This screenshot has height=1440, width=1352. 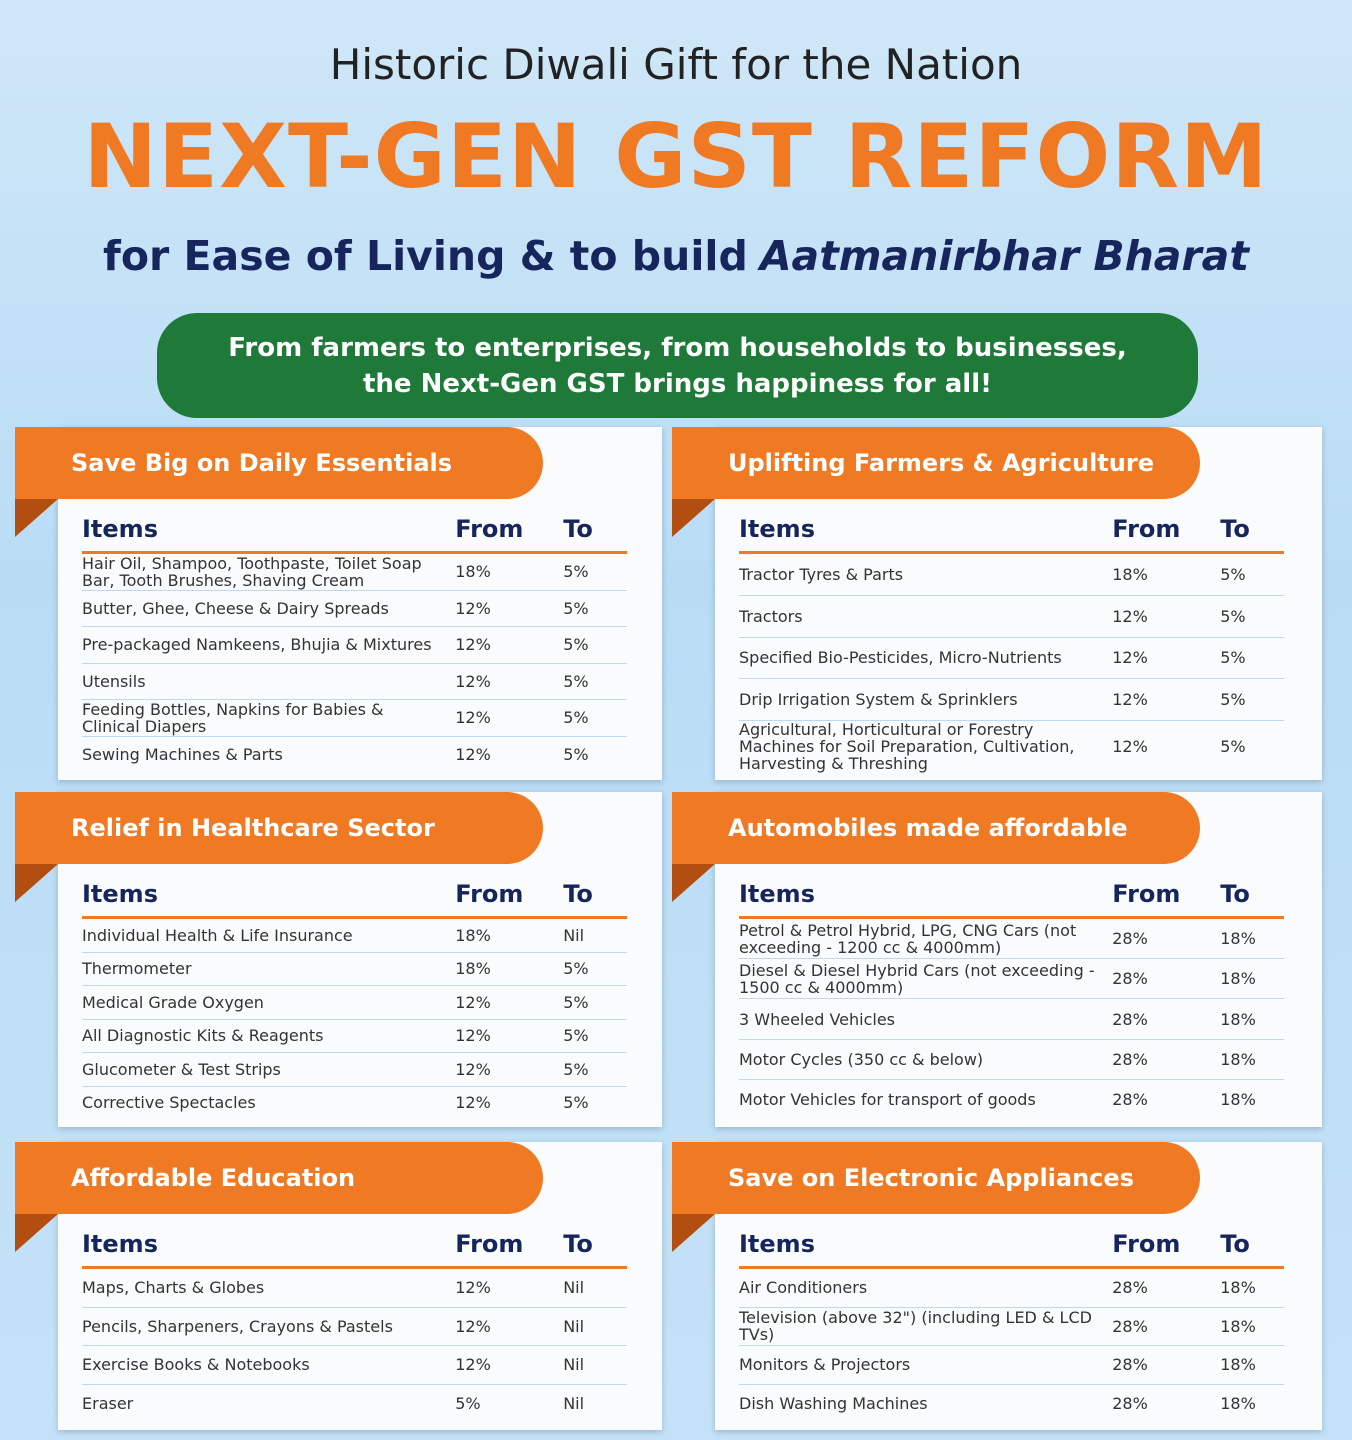 I want to click on table-row: Sewing Machines & Parts 12% 5%, so click(x=354, y=755).